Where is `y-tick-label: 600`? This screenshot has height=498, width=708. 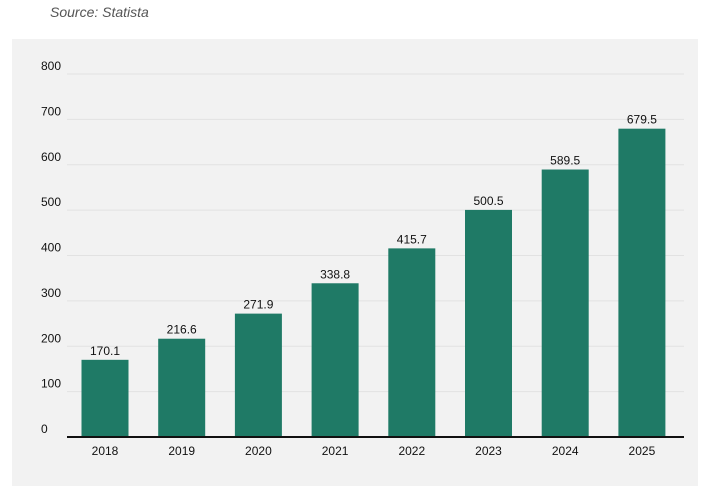 y-tick-label: 600 is located at coordinates (51, 157).